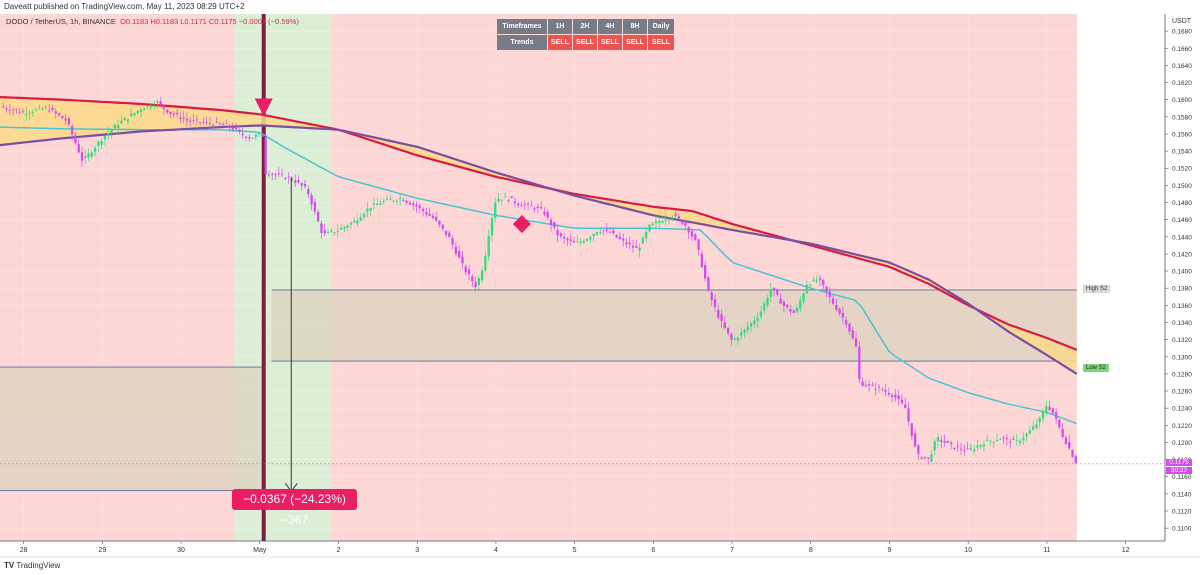 The width and height of the screenshot is (1200, 575). I want to click on trends-label: Trends, so click(522, 42).